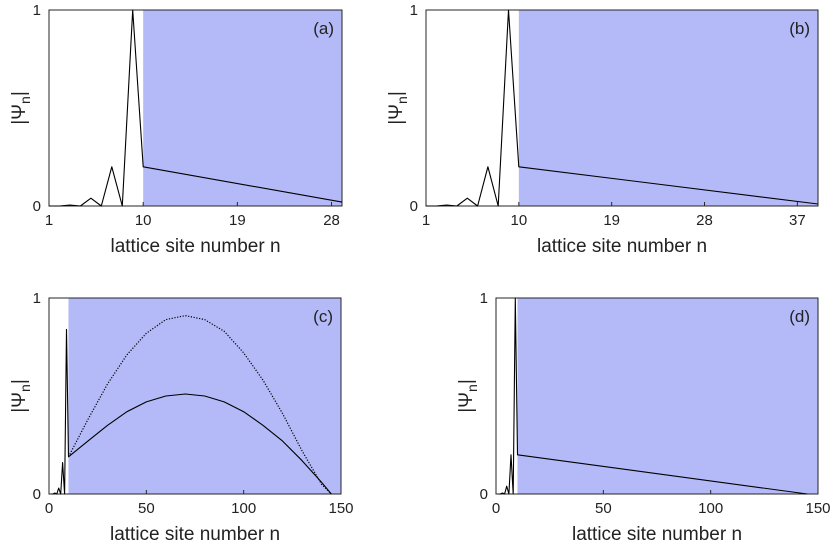 The width and height of the screenshot is (831, 549). What do you see at coordinates (323, 316) in the screenshot?
I see `panel-label: (c)` at bounding box center [323, 316].